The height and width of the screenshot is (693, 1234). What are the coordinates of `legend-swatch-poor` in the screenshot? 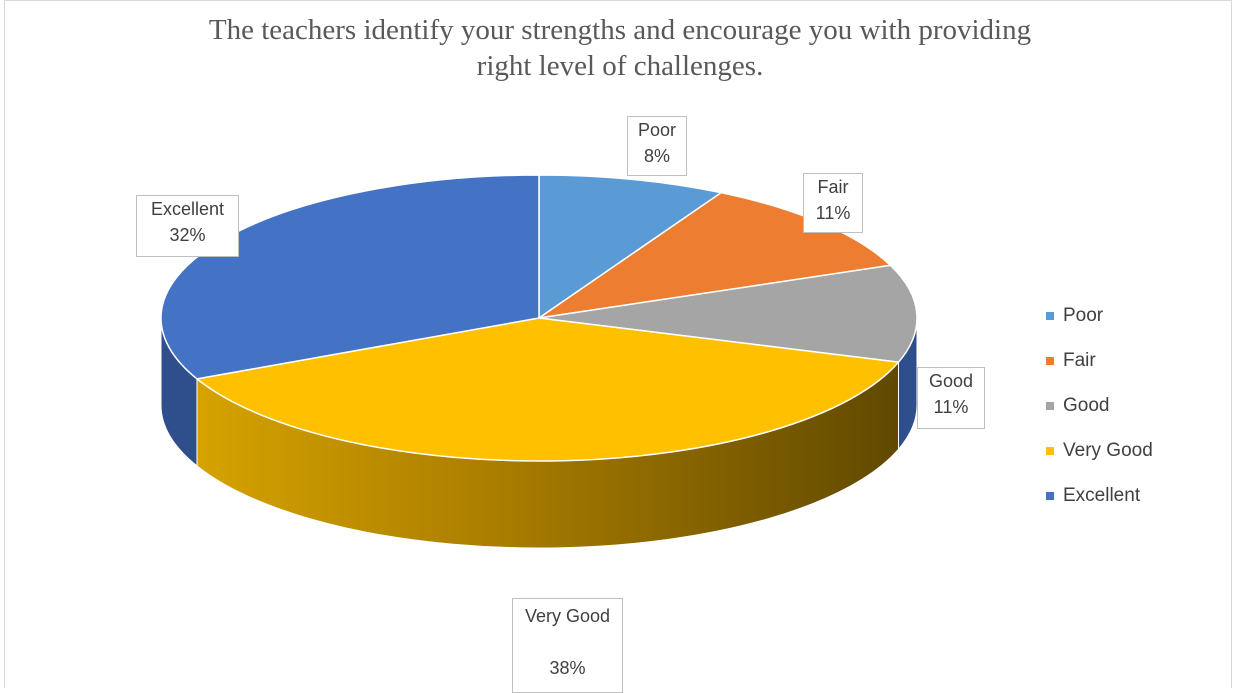 It's located at (1050, 315).